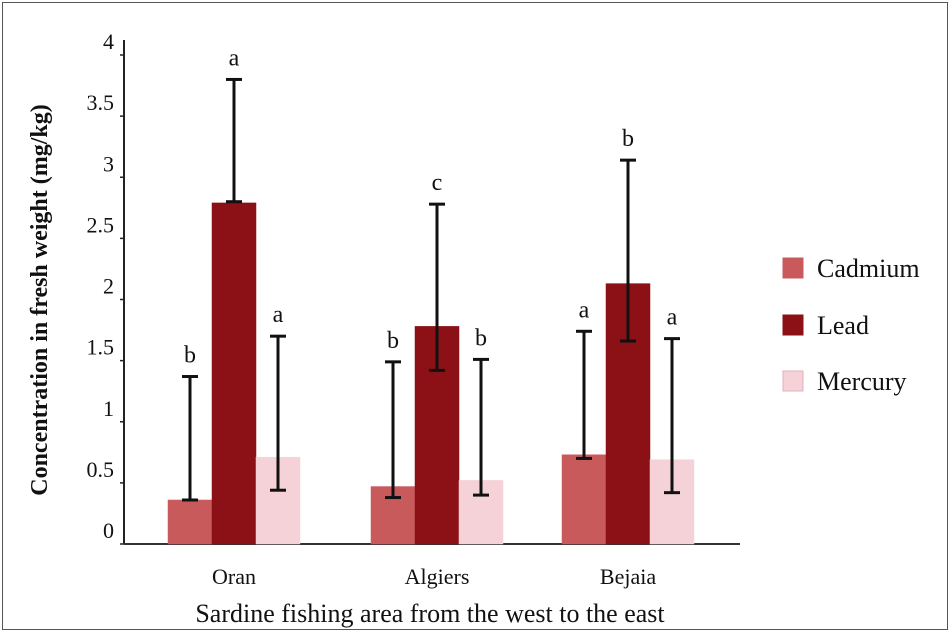  Describe the element at coordinates (437, 576) in the screenshot. I see `category-label-algiers: Algiers` at that location.